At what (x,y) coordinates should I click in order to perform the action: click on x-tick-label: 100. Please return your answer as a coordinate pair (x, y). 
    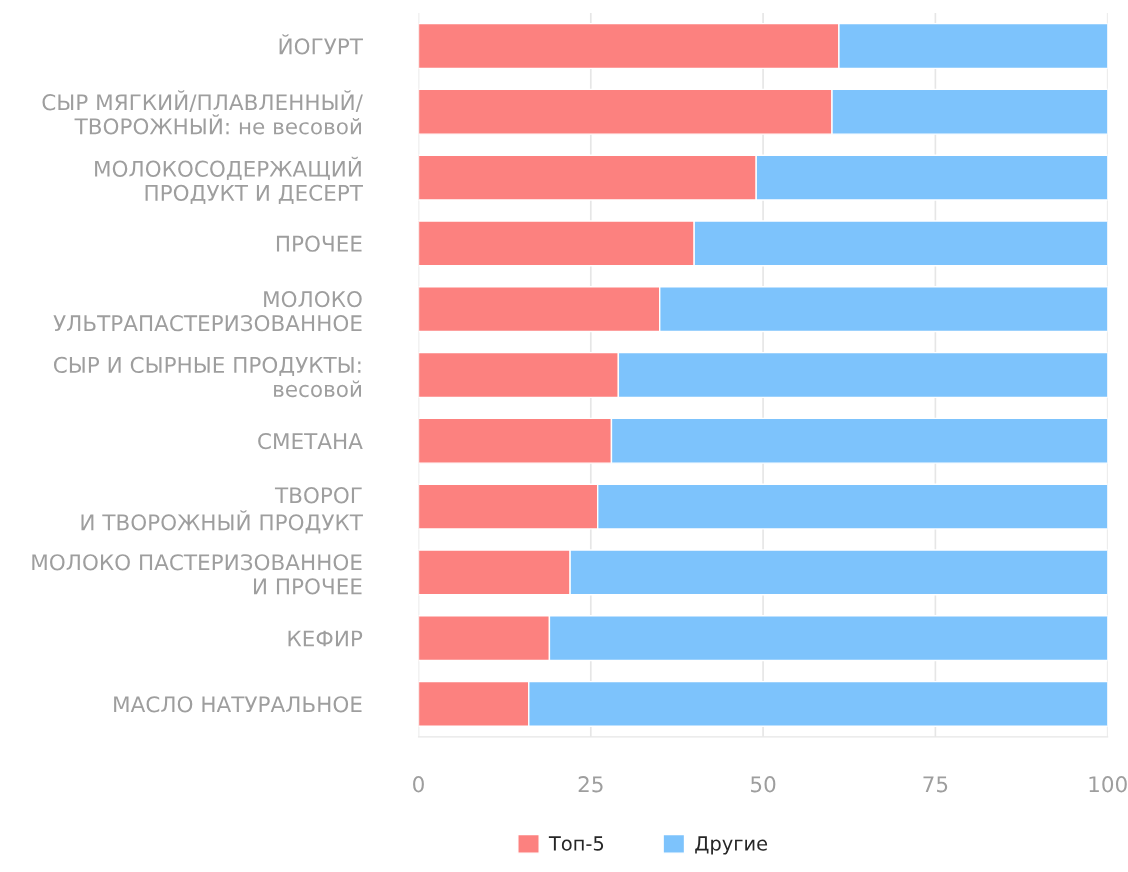
    Looking at the image, I should click on (1108, 784).